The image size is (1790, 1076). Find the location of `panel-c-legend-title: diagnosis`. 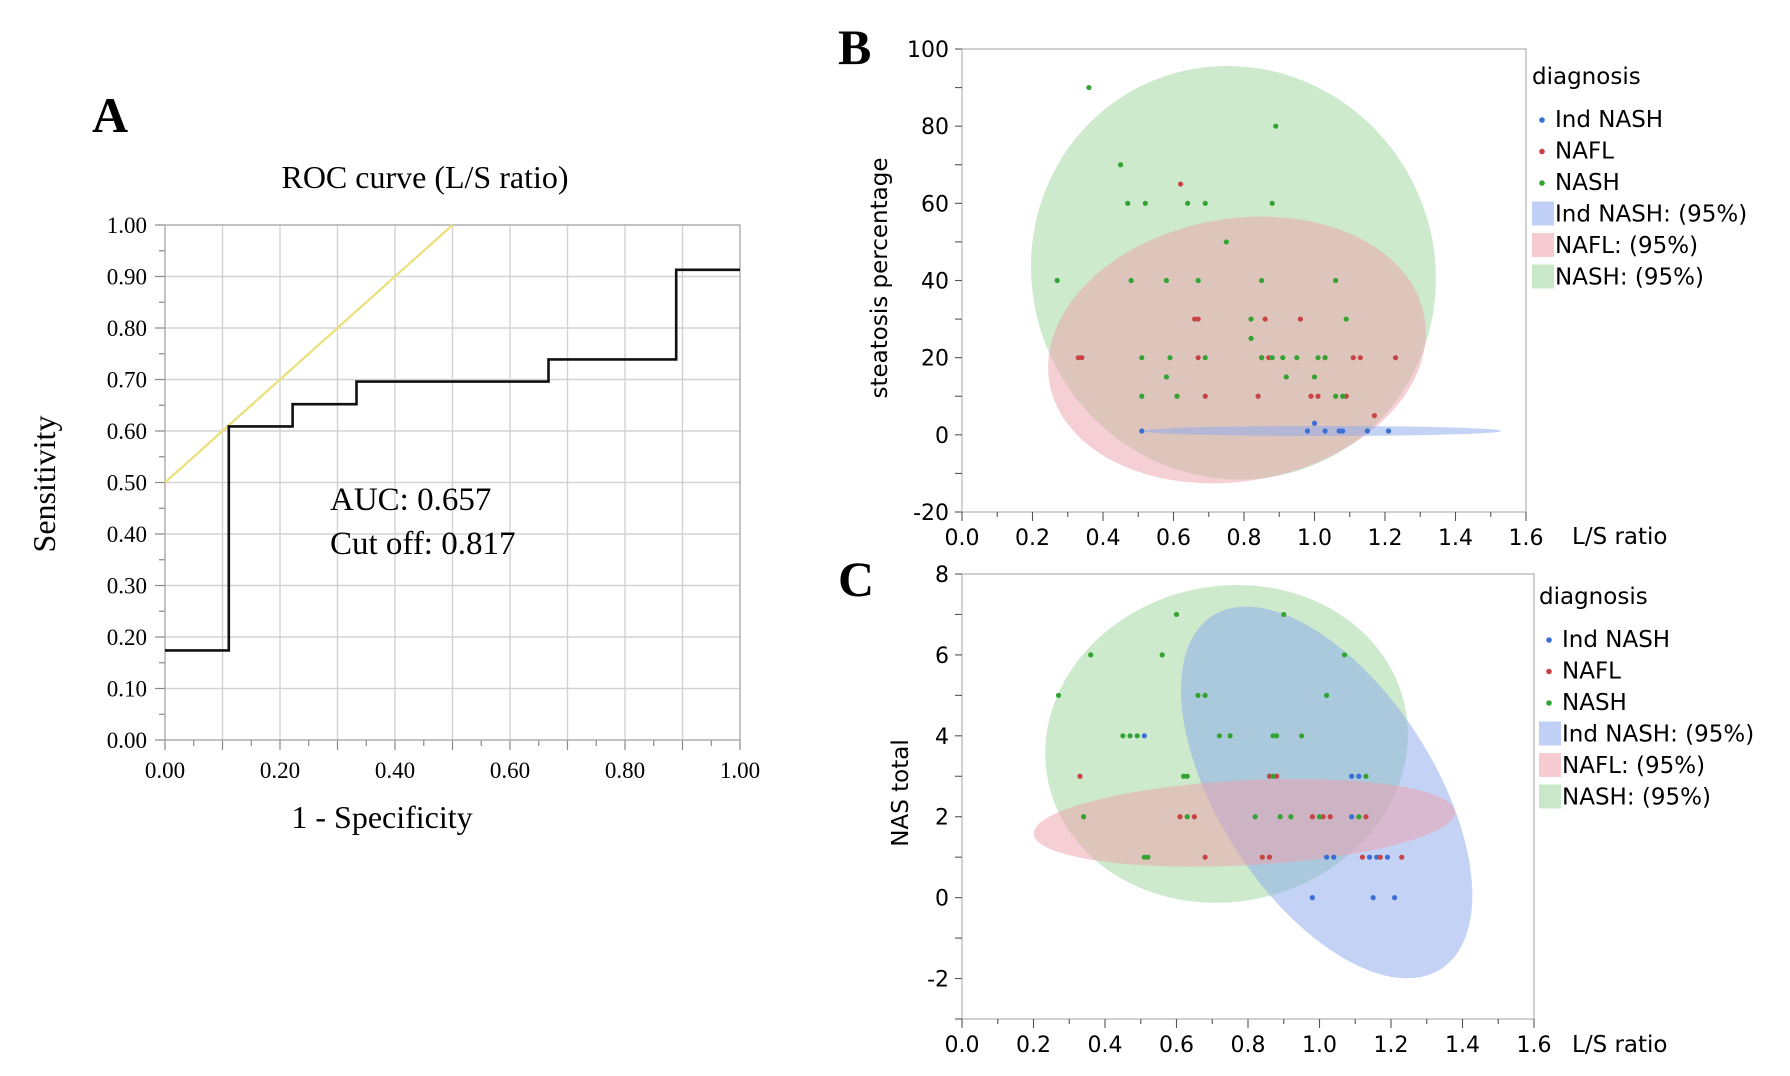

panel-c-legend-title: diagnosis is located at coordinates (1593, 597).